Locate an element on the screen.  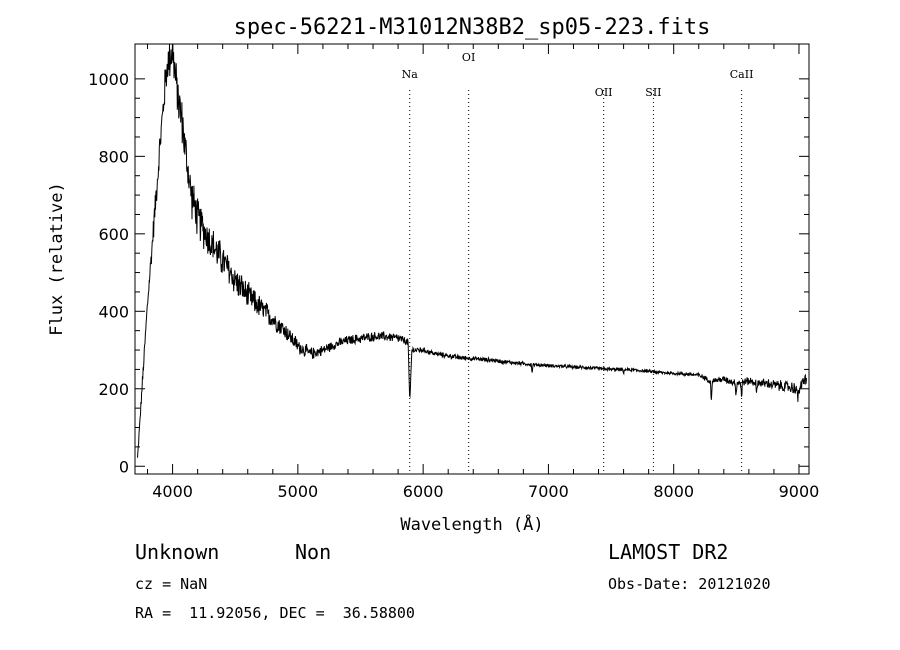
x-tick-label: 8000 is located at coordinates (673, 491).